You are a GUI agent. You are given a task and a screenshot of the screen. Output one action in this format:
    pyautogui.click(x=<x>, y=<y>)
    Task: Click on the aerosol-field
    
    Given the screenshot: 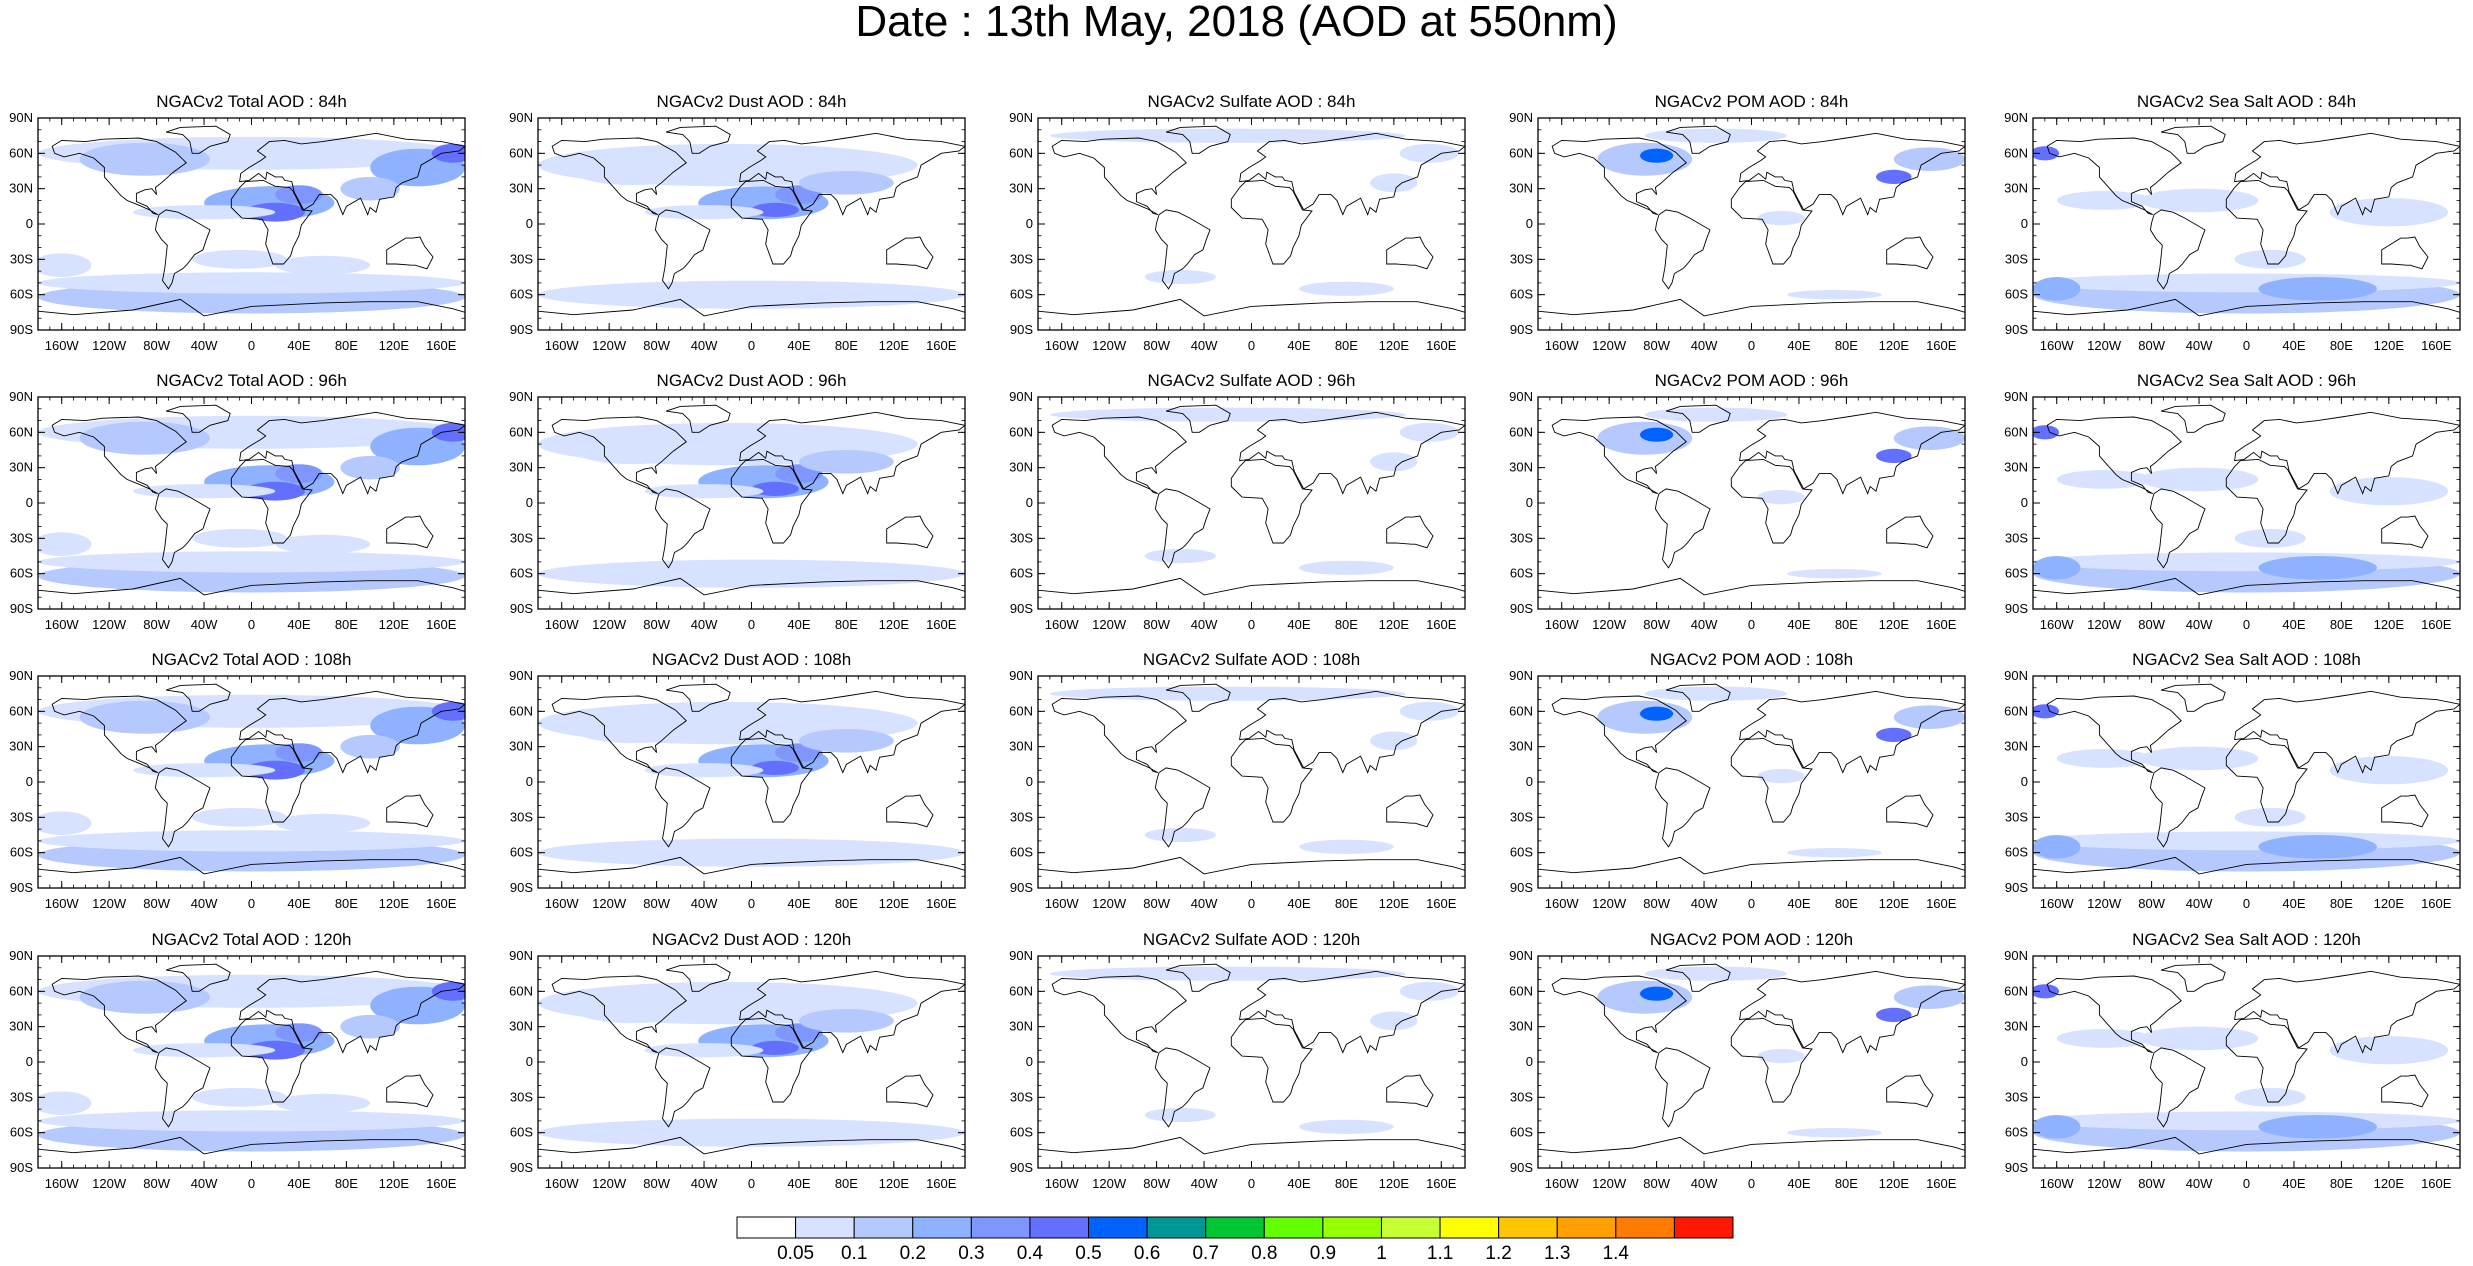 What is the action you would take?
    pyautogui.click(x=1781, y=493)
    